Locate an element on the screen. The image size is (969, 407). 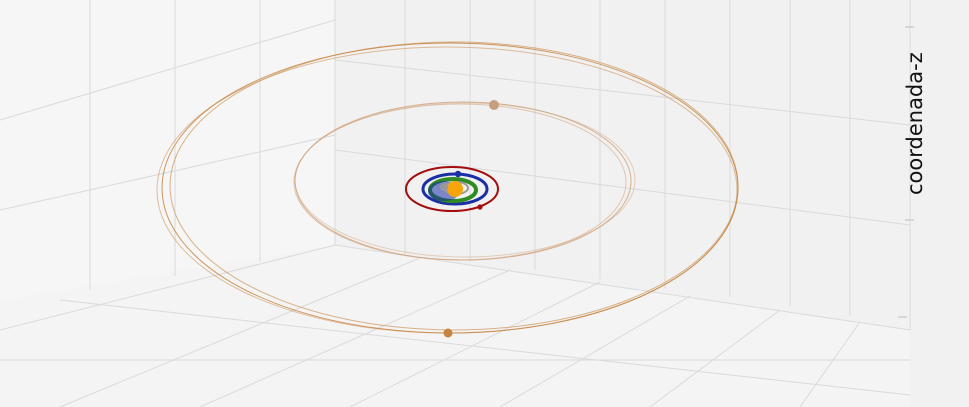
jupiter-orbit is located at coordinates (464, 181).